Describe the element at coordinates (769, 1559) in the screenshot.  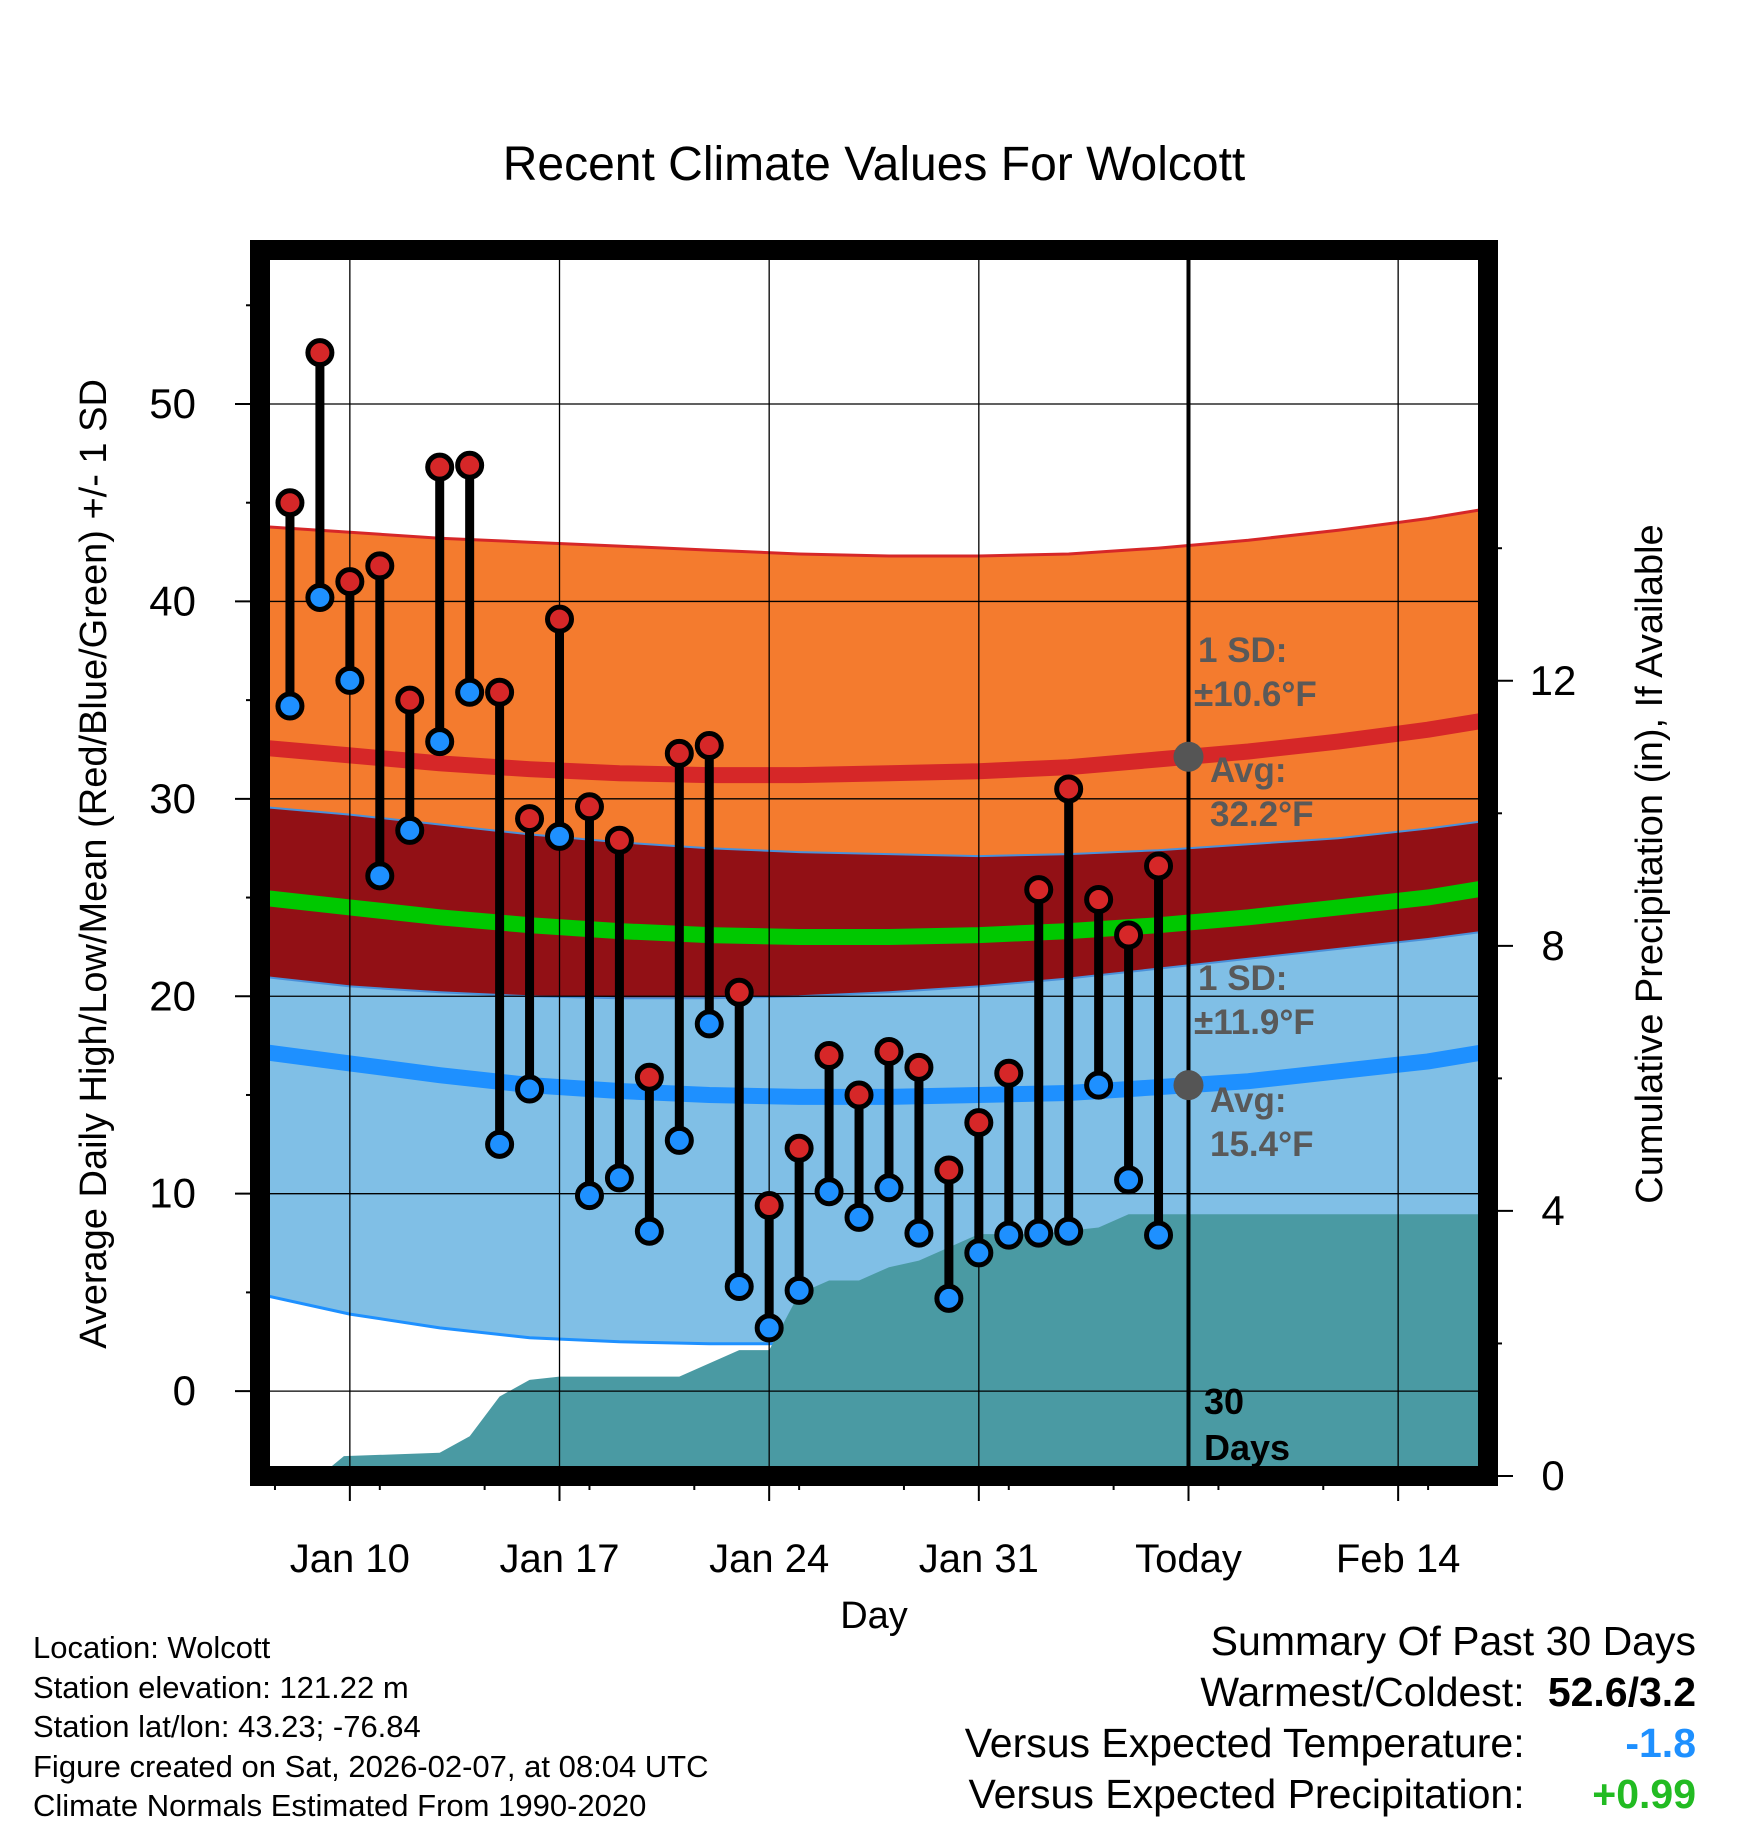
I see `x-tick-label: Jan 24` at that location.